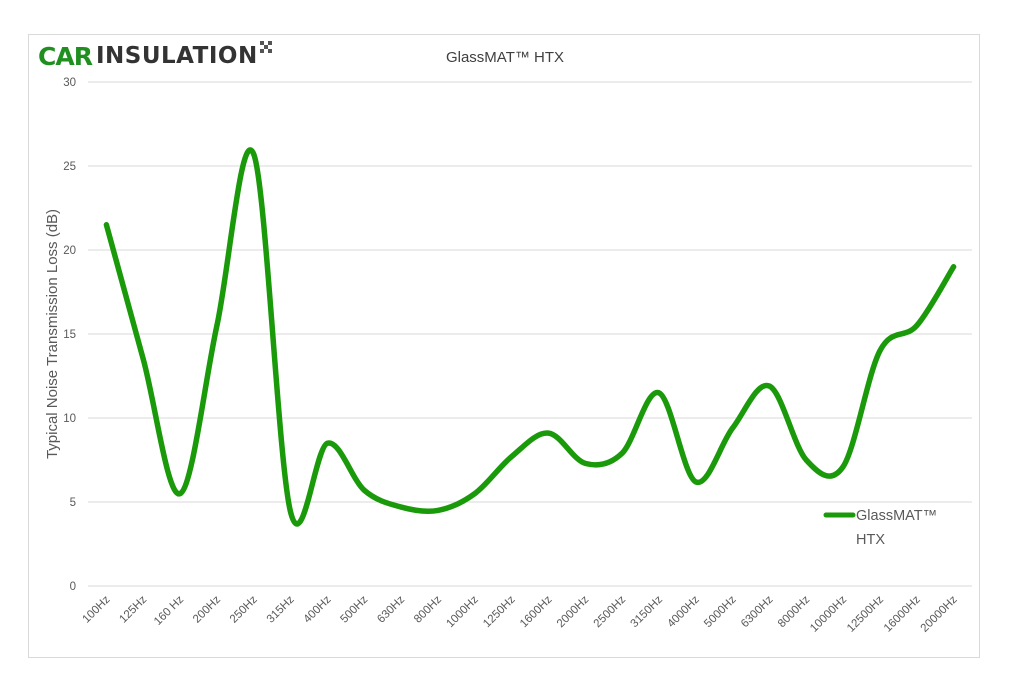 The height and width of the screenshot is (698, 1018). I want to click on x-tick-label: 100Hz, so click(97, 609).